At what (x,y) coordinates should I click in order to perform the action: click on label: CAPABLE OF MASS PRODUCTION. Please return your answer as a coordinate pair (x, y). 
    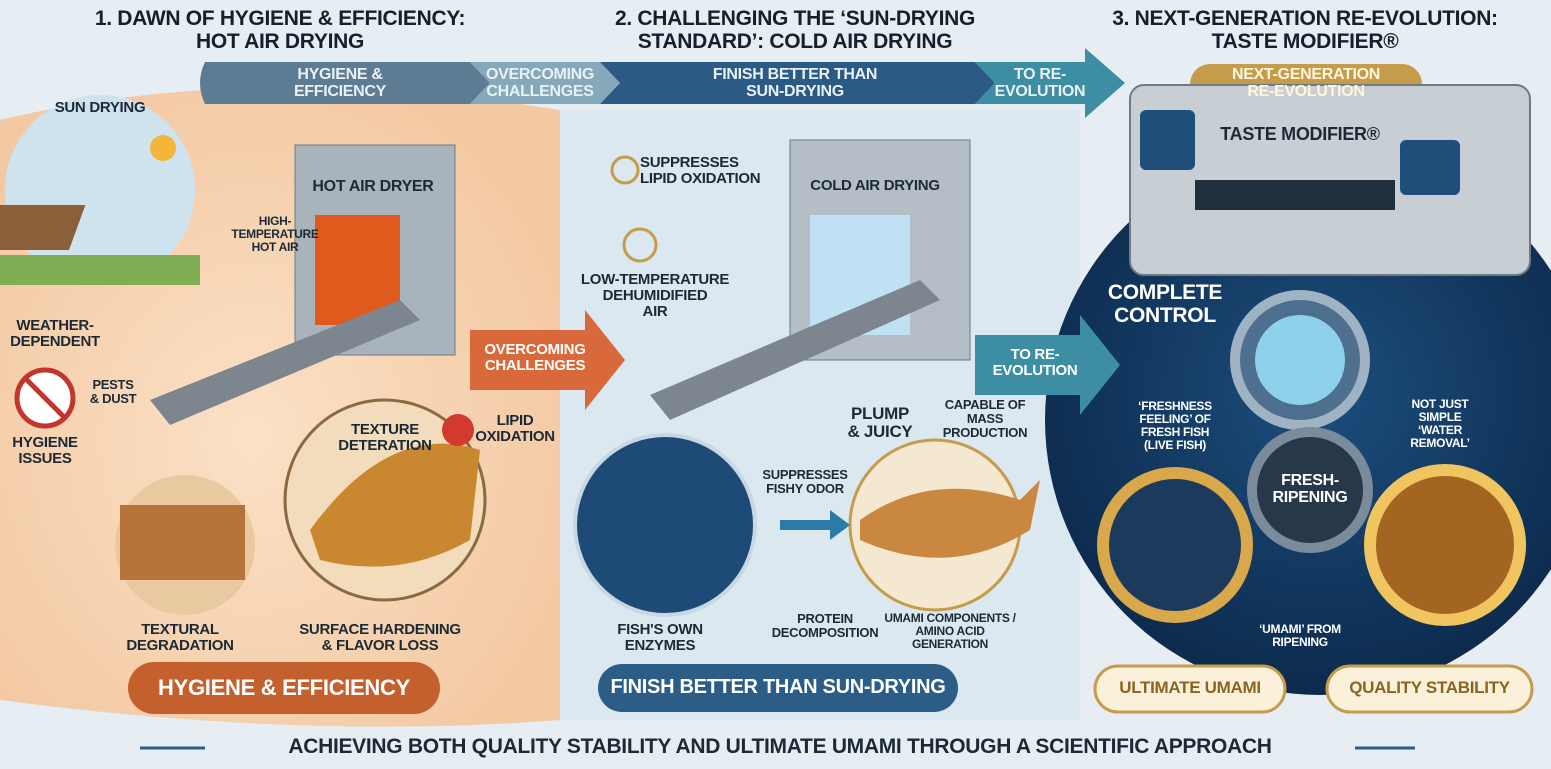
    Looking at the image, I should click on (985, 419).